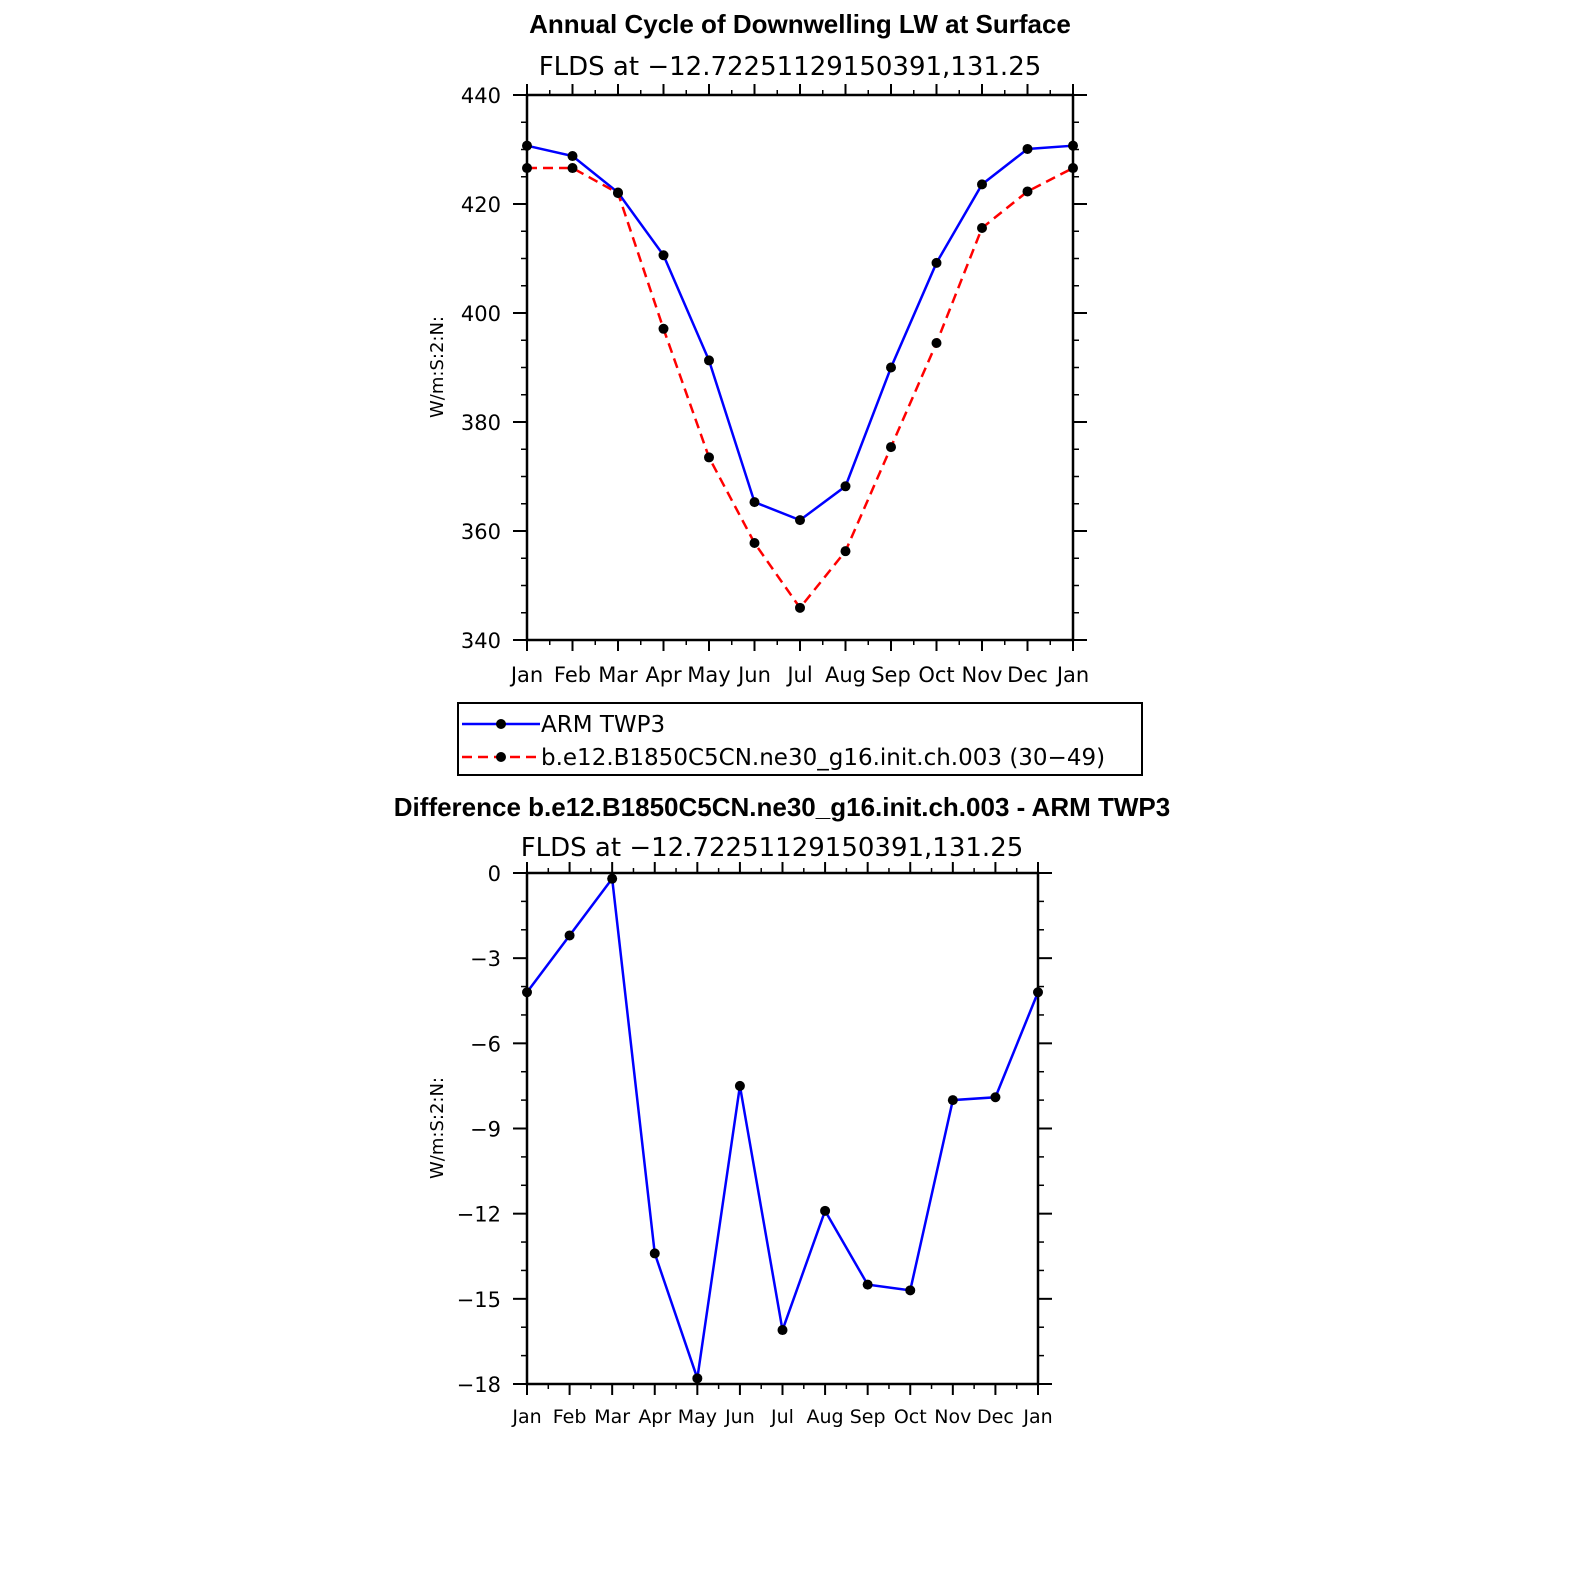 This screenshot has width=1574, height=1574. What do you see at coordinates (481, 205) in the screenshot?
I see `y-tick-label: 420` at bounding box center [481, 205].